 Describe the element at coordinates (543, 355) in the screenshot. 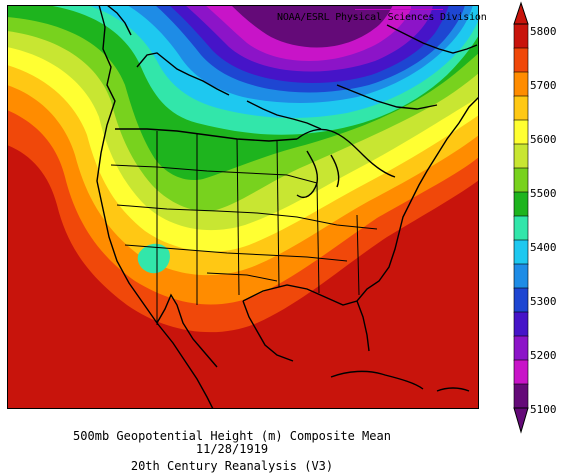

I see `colorbar-label-5200: 5200` at that location.